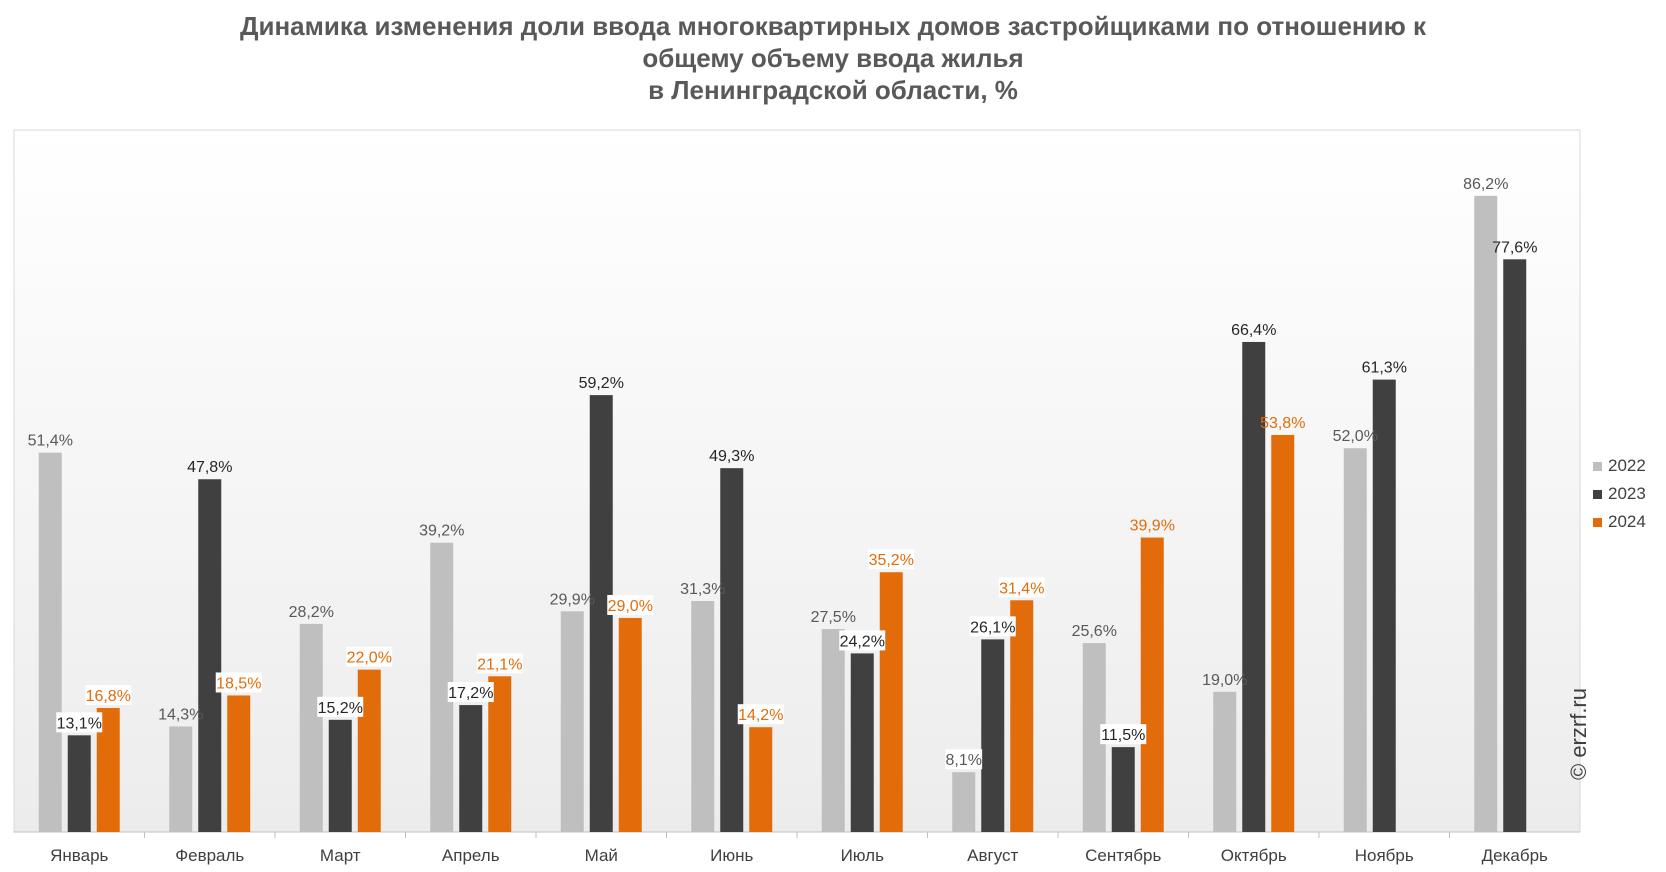 This screenshot has width=1666, height=872. What do you see at coordinates (833, 617) in the screenshot?
I see `data-label-2022: 27,5%` at bounding box center [833, 617].